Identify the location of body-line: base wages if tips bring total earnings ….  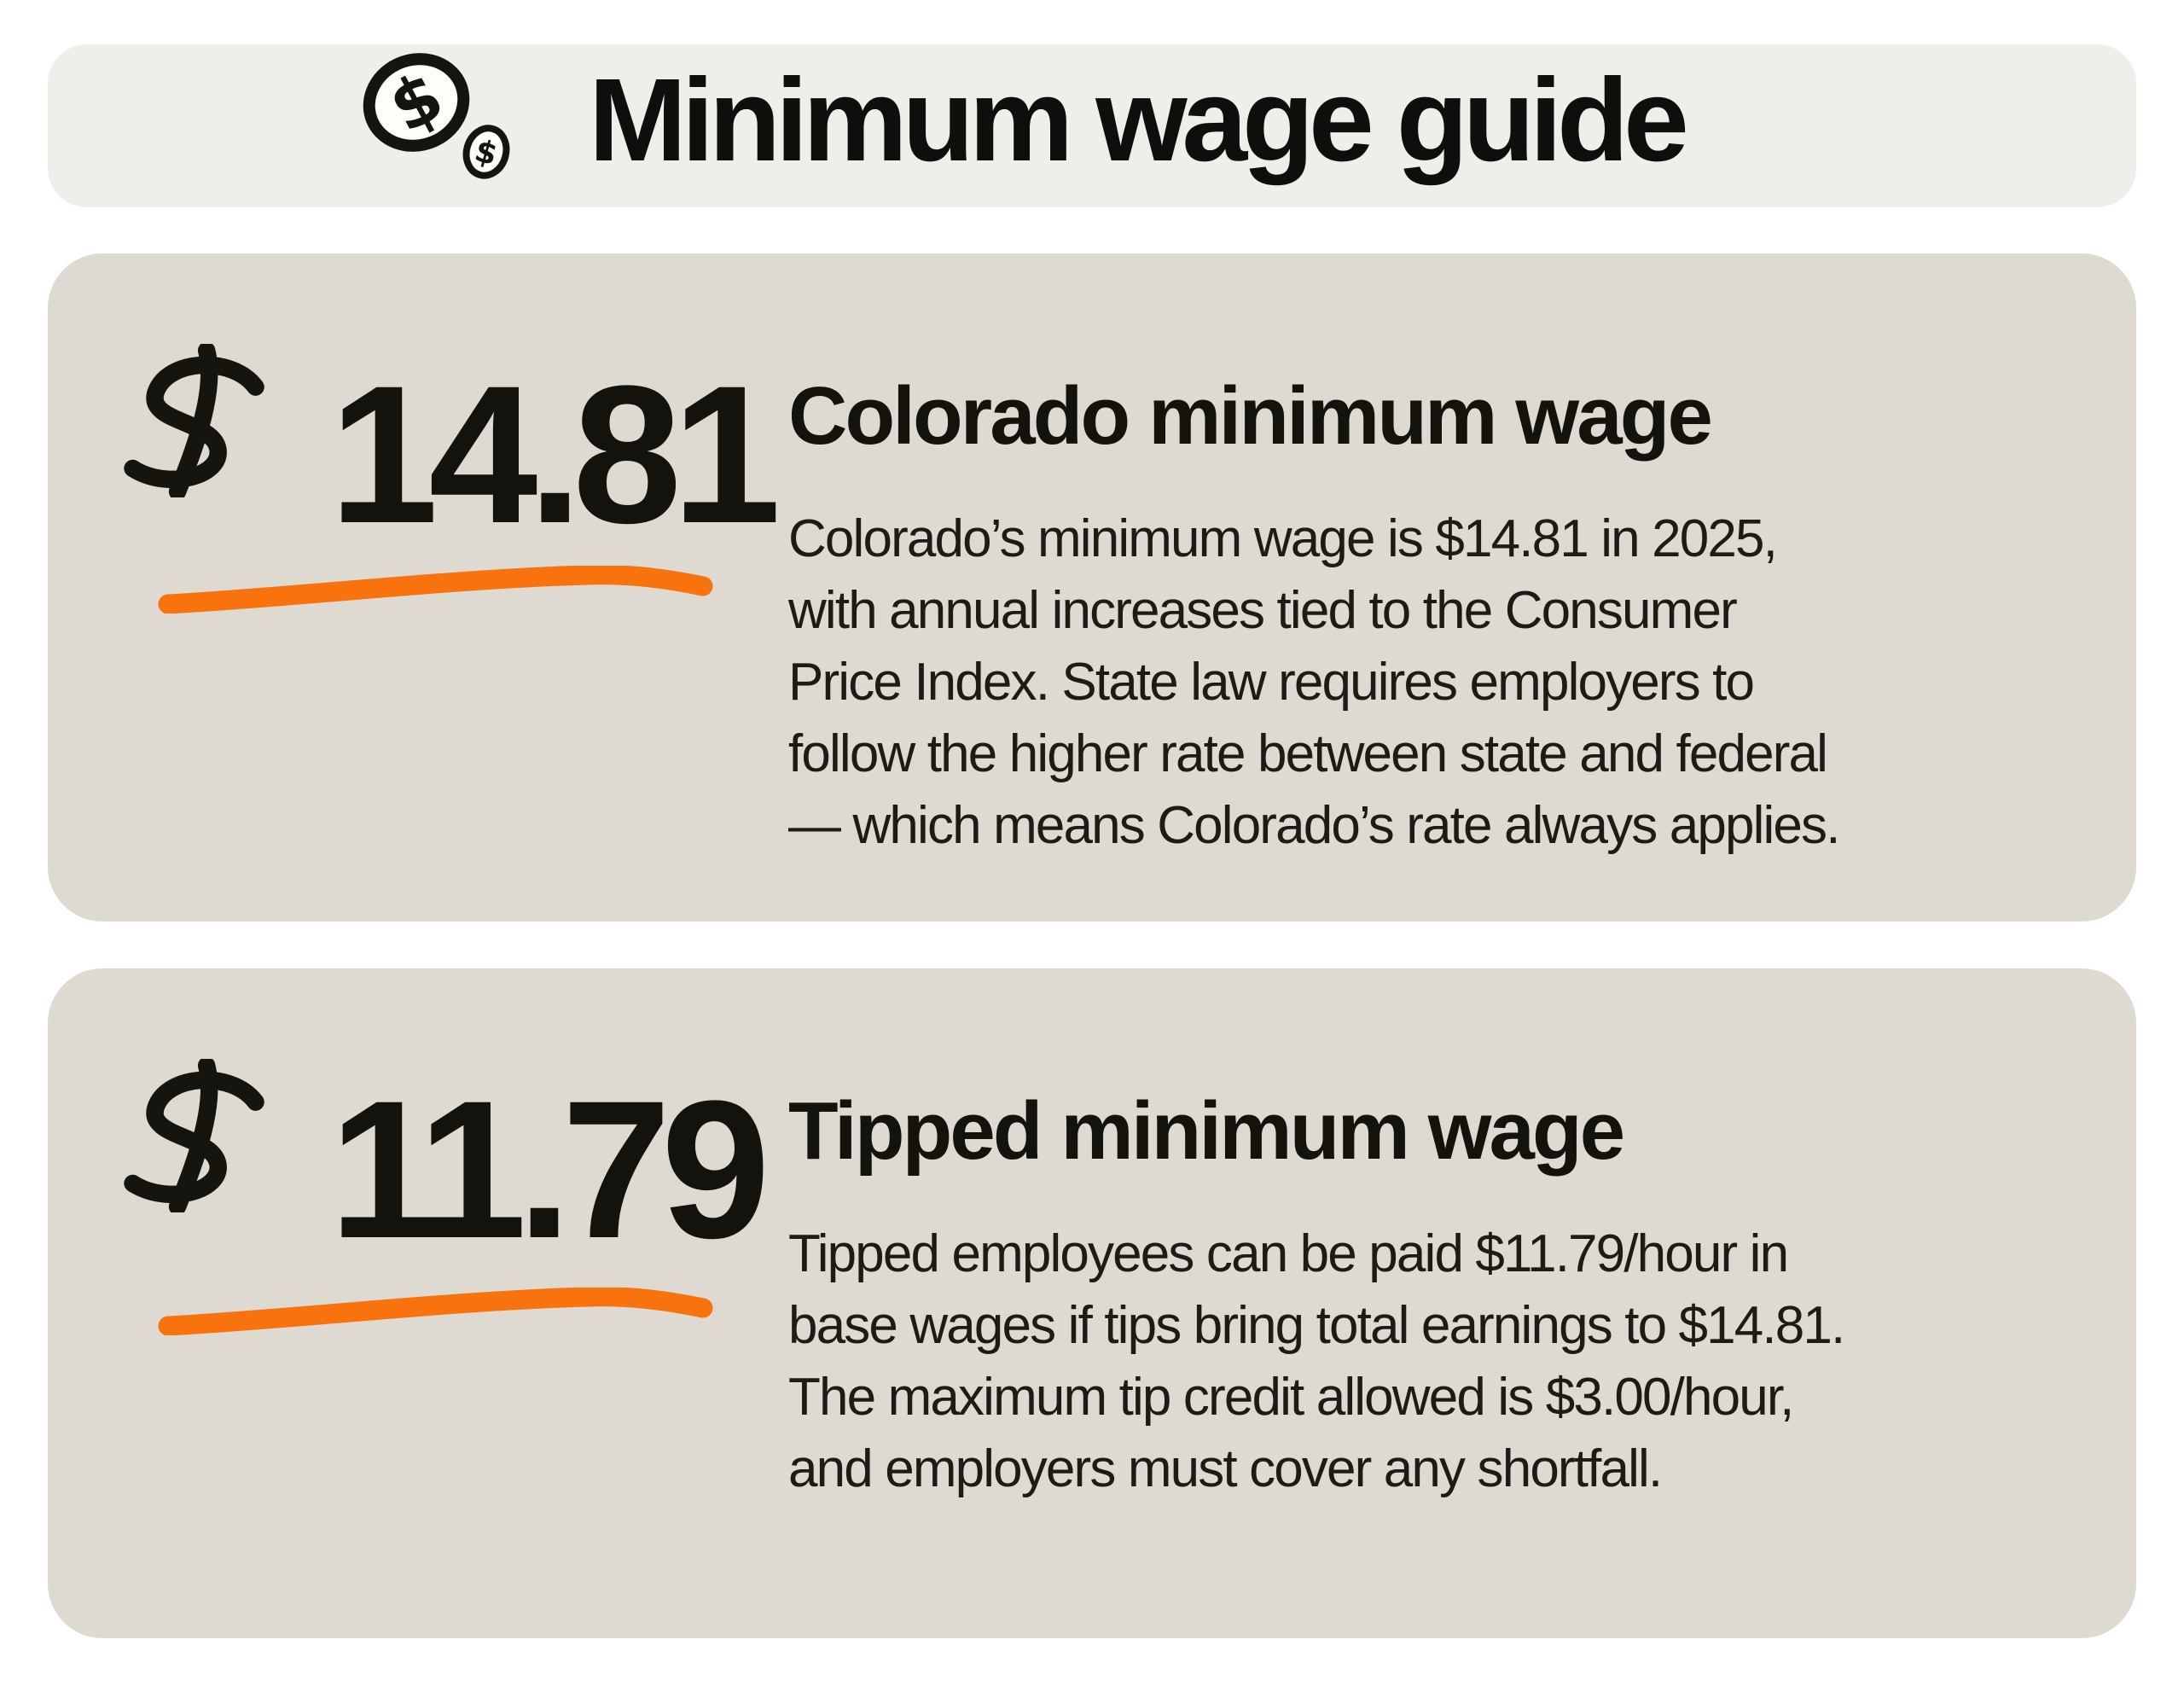
(1316, 1325).